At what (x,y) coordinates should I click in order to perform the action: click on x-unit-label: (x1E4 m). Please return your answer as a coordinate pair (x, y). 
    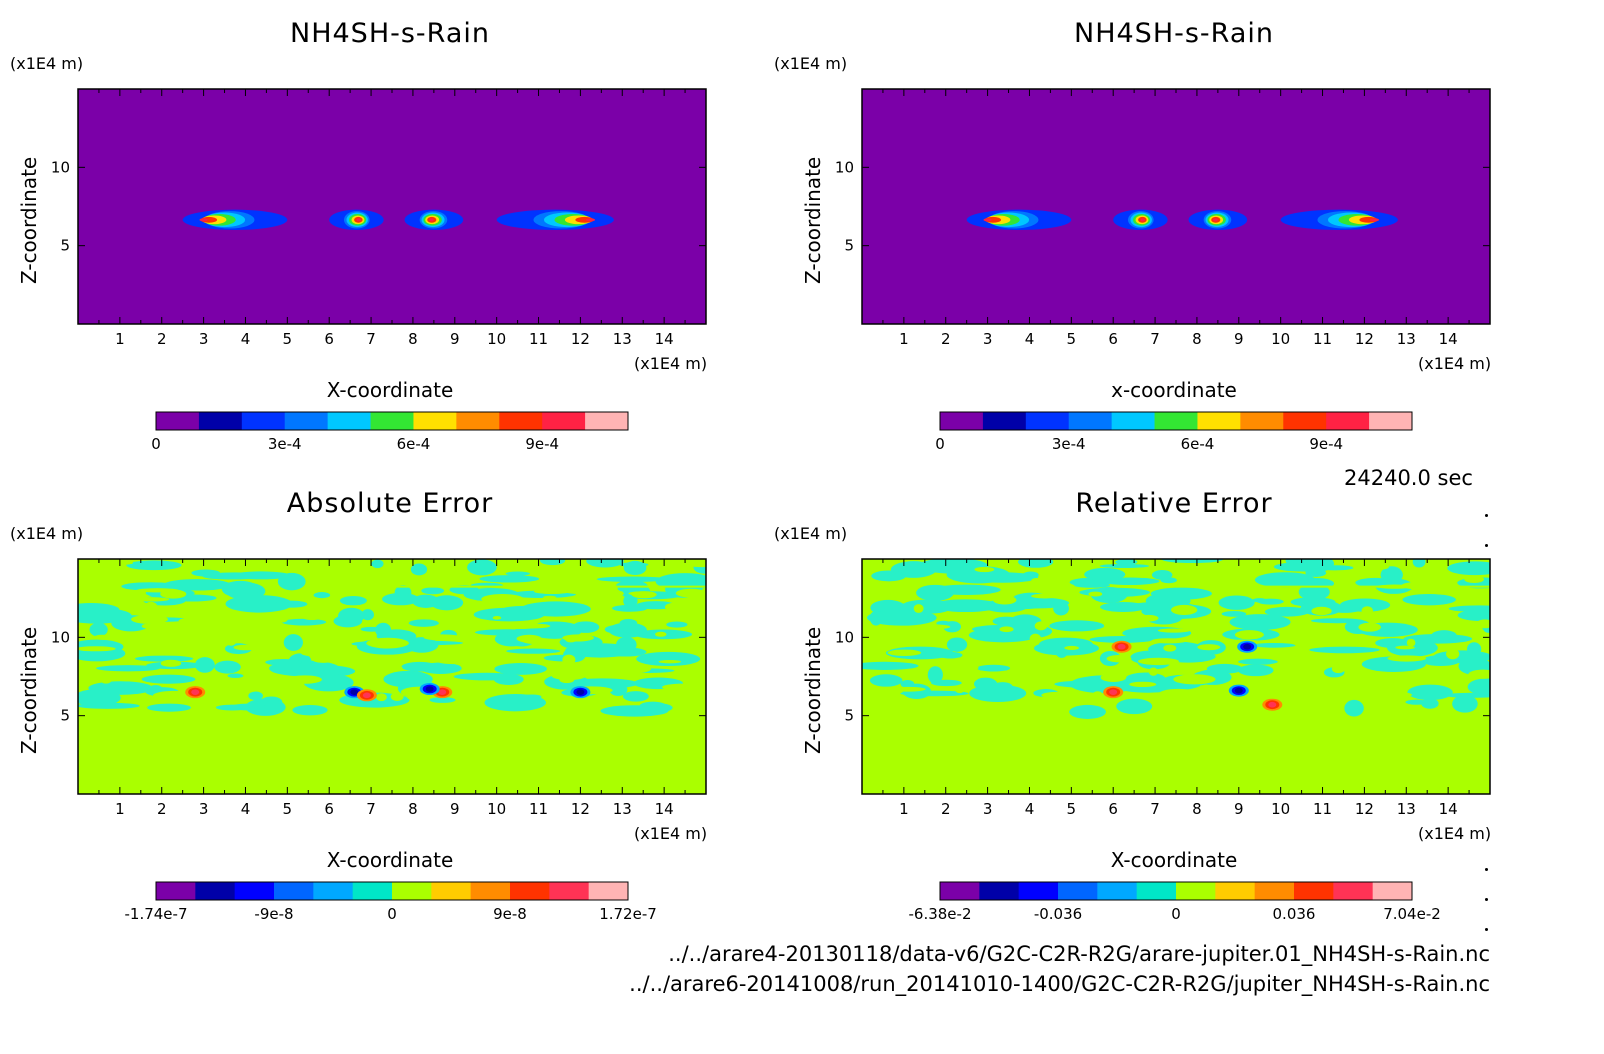
    Looking at the image, I should click on (1455, 363).